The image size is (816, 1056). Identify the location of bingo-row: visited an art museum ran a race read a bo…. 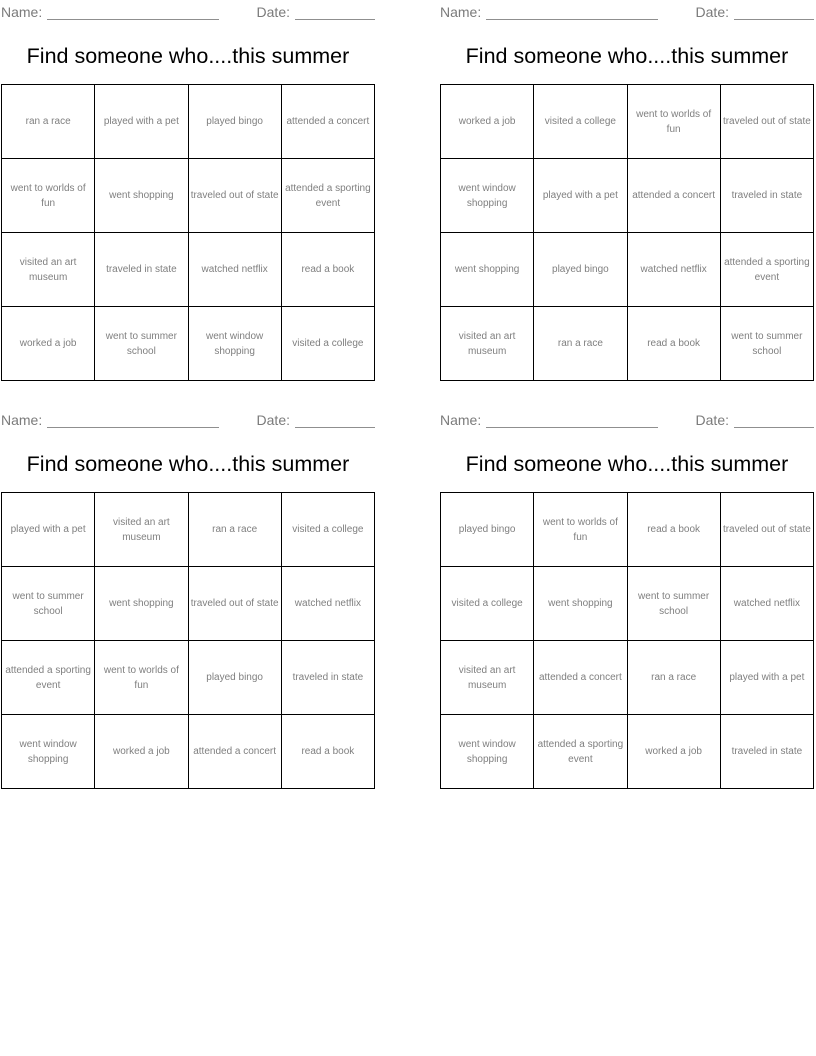
(627, 343).